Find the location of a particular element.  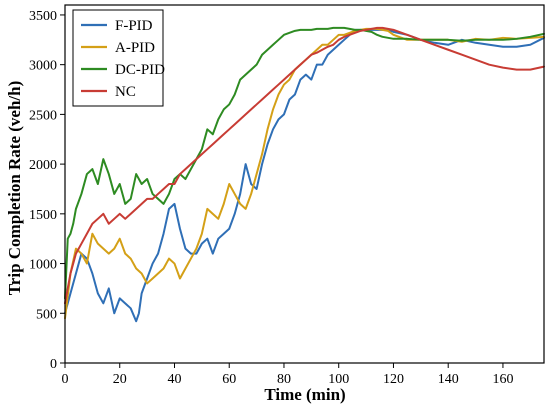

x-tick-label: 140 is located at coordinates (448, 379).